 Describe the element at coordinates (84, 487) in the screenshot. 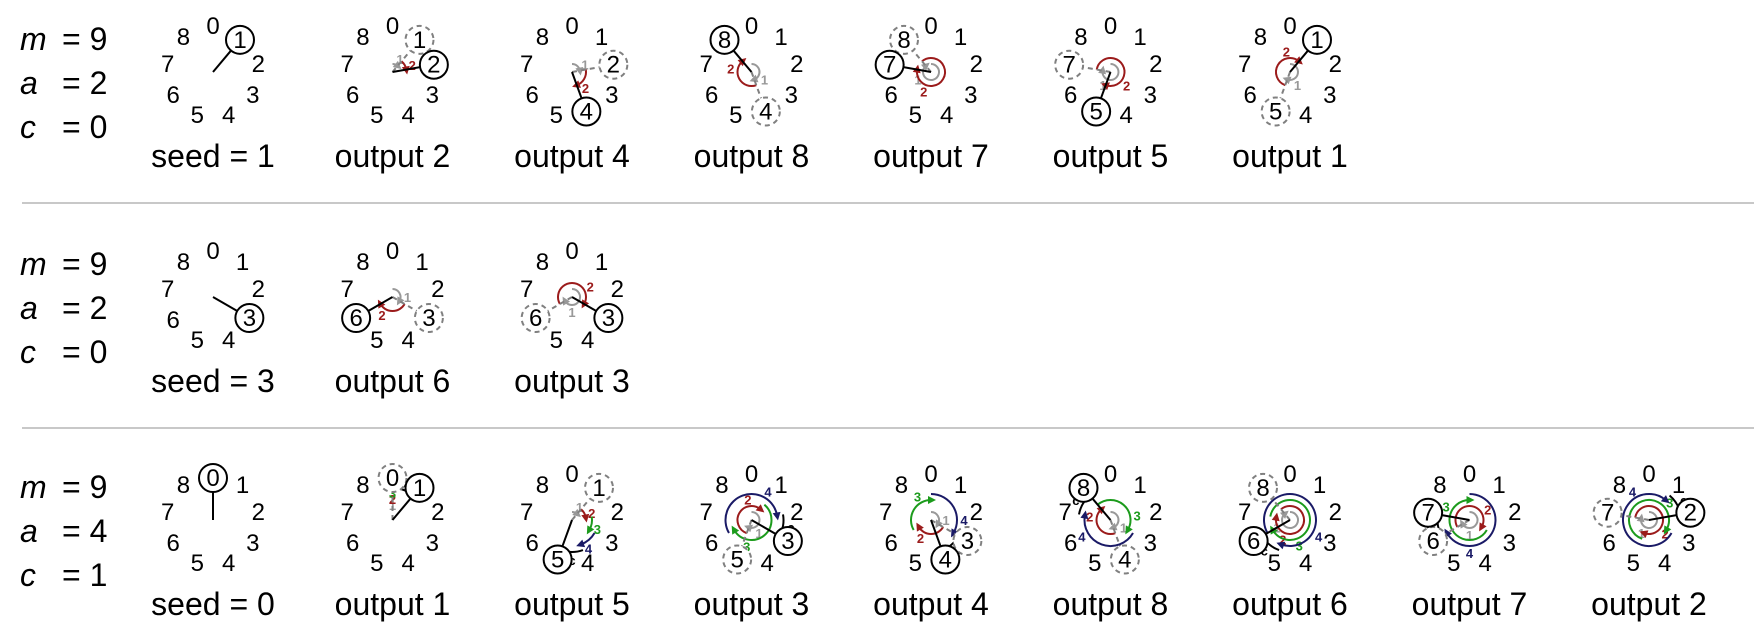

I see `param-value-m: = 9` at that location.